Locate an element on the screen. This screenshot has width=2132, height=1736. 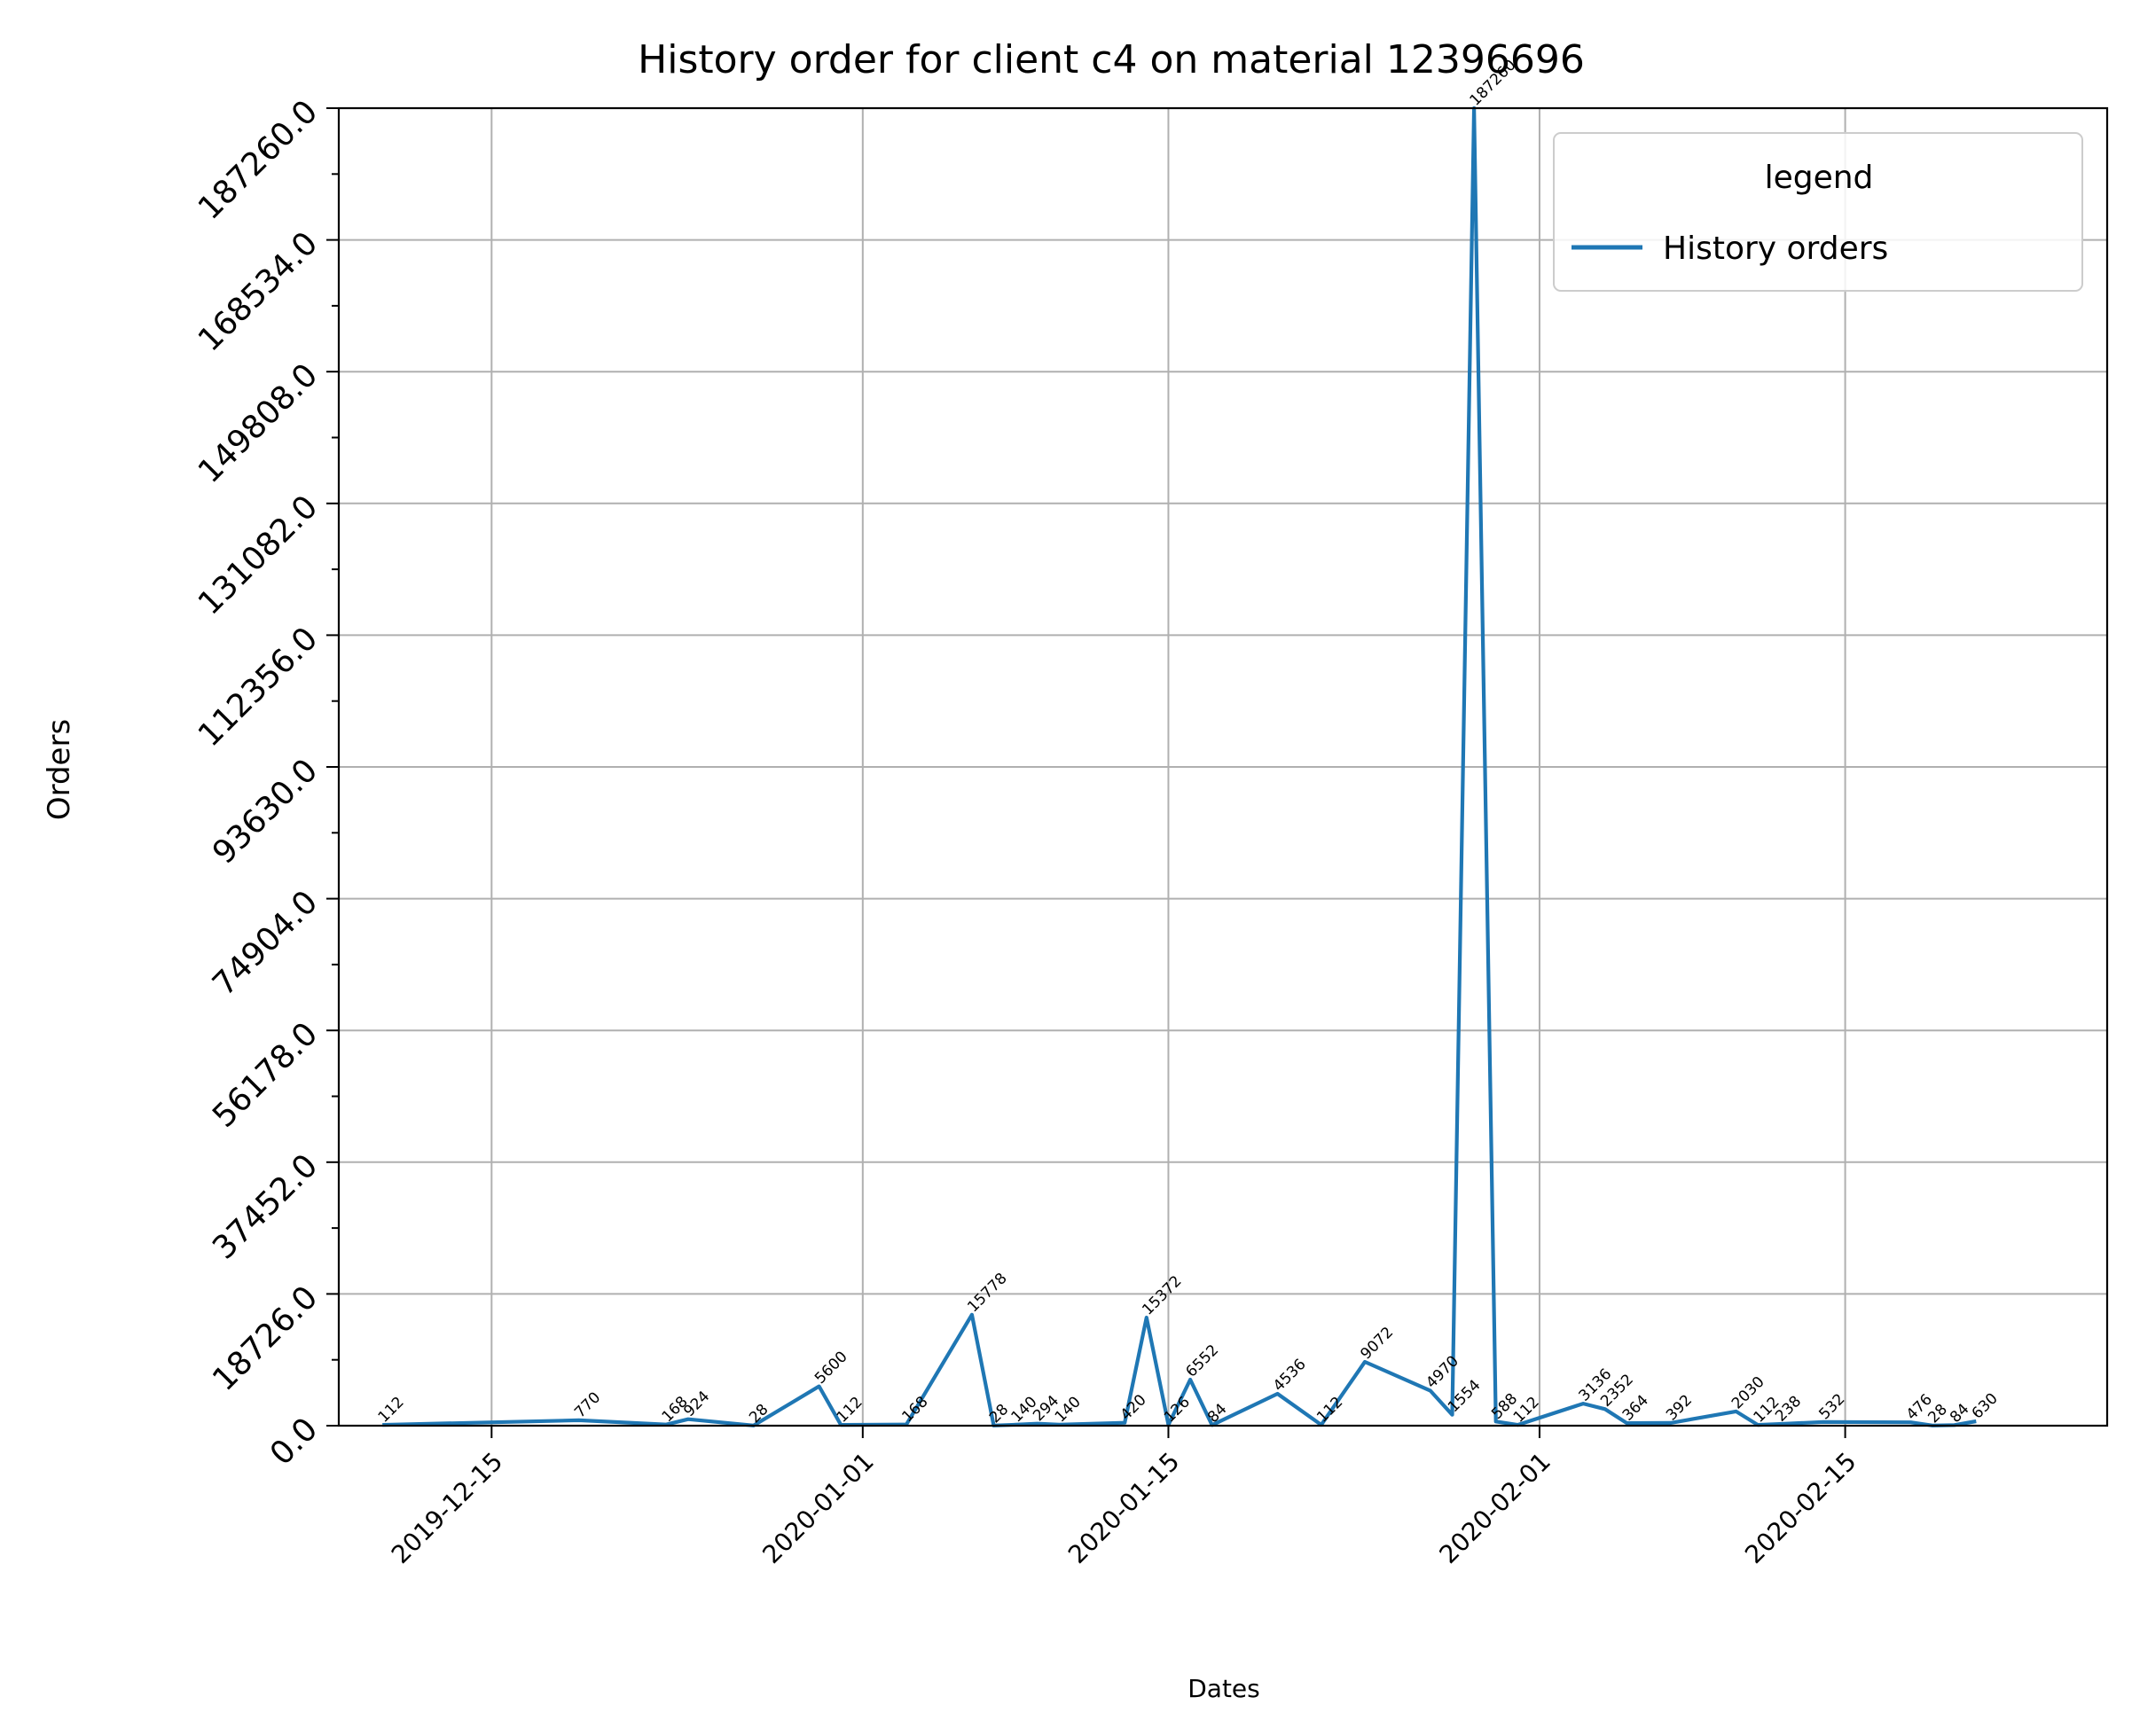
x-axis-label: Dates is located at coordinates (1223, 1688).